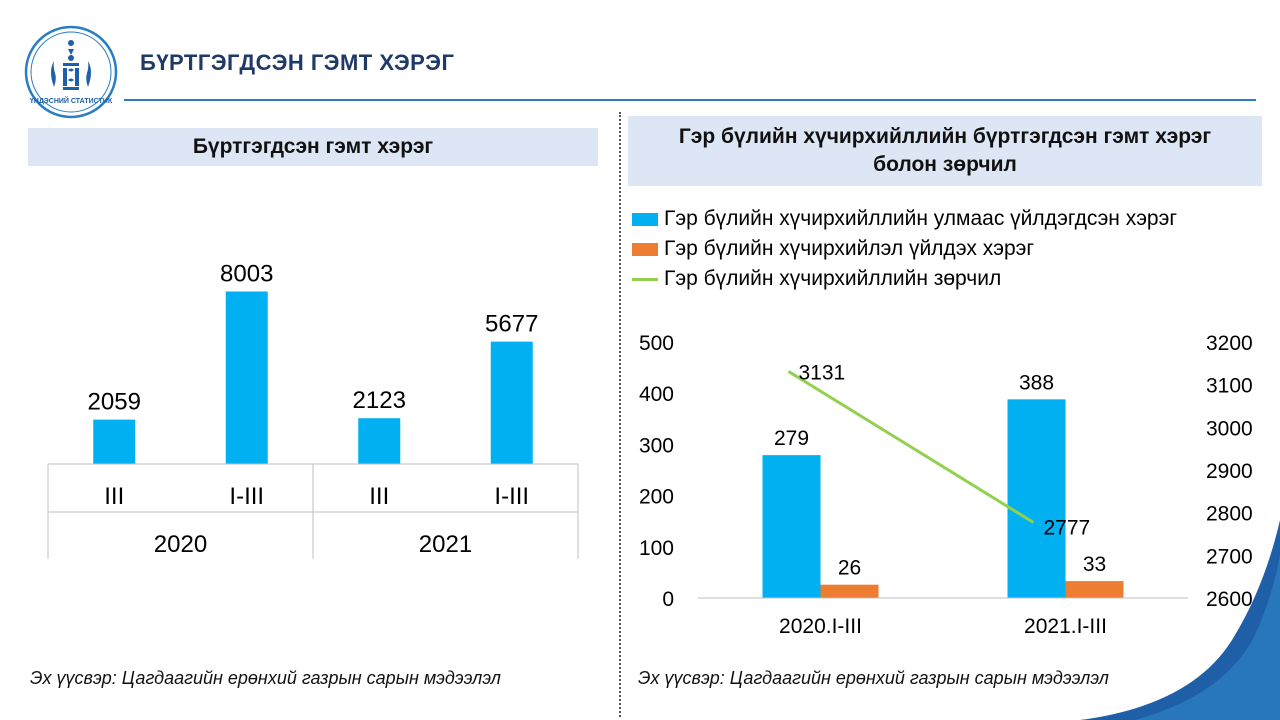  I want to click on category-label-1: III, so click(114, 496).